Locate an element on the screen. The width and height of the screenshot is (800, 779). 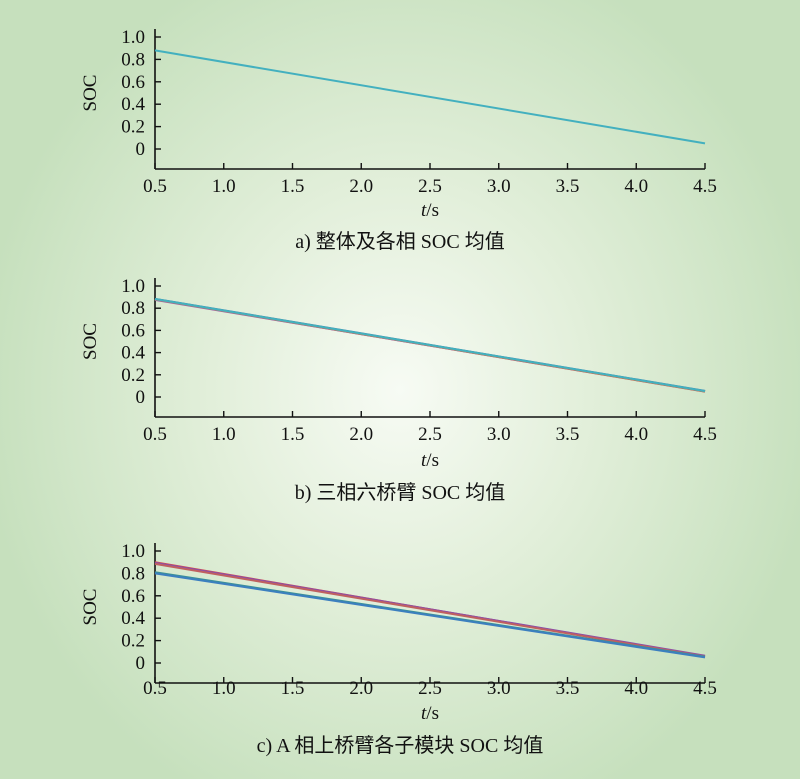
chart-caption: a) 整体及各相 SOC 均值 is located at coordinates (399, 241).